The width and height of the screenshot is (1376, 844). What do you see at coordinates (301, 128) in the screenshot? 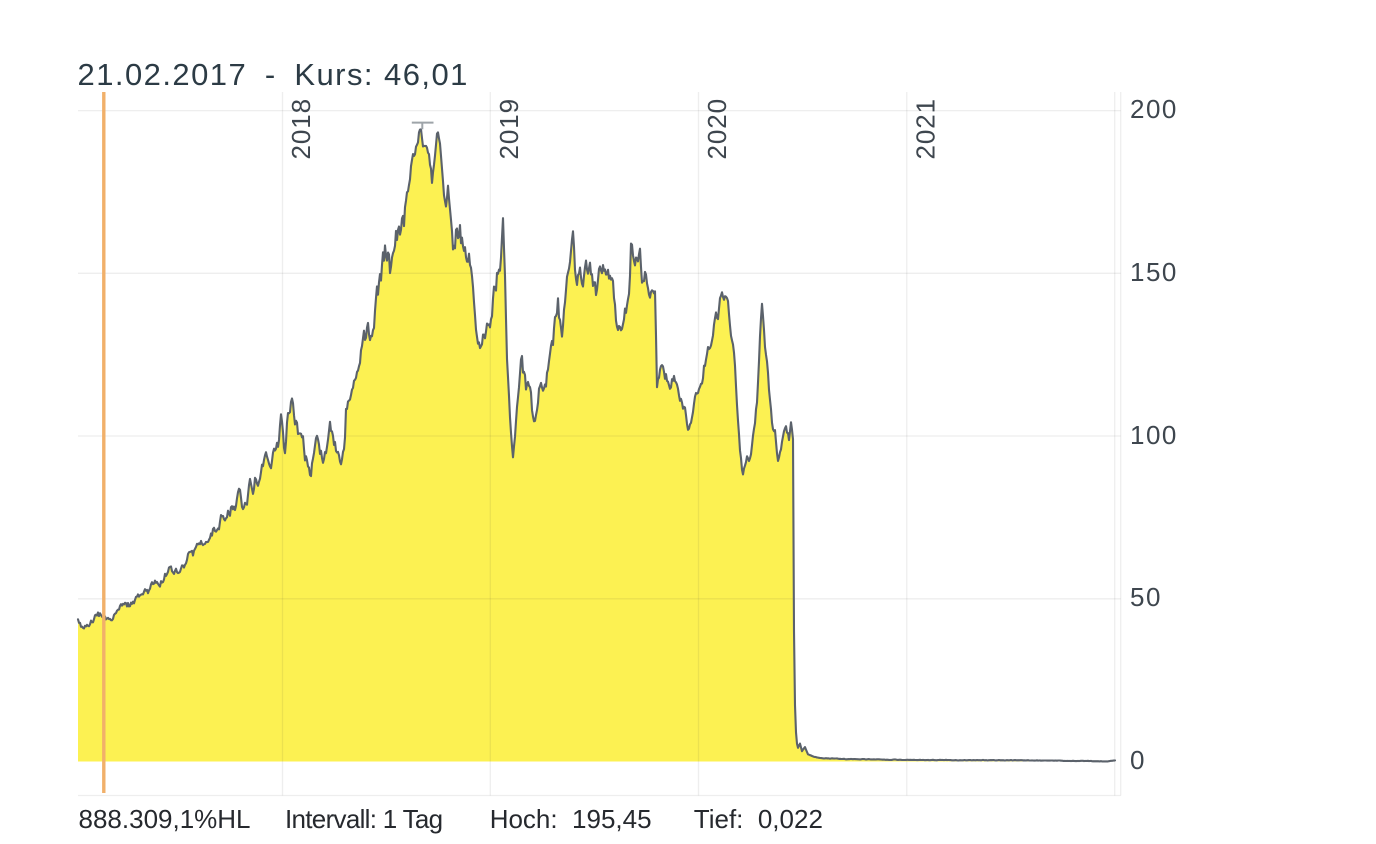
I see `svg-text: 2018` at bounding box center [301, 128].